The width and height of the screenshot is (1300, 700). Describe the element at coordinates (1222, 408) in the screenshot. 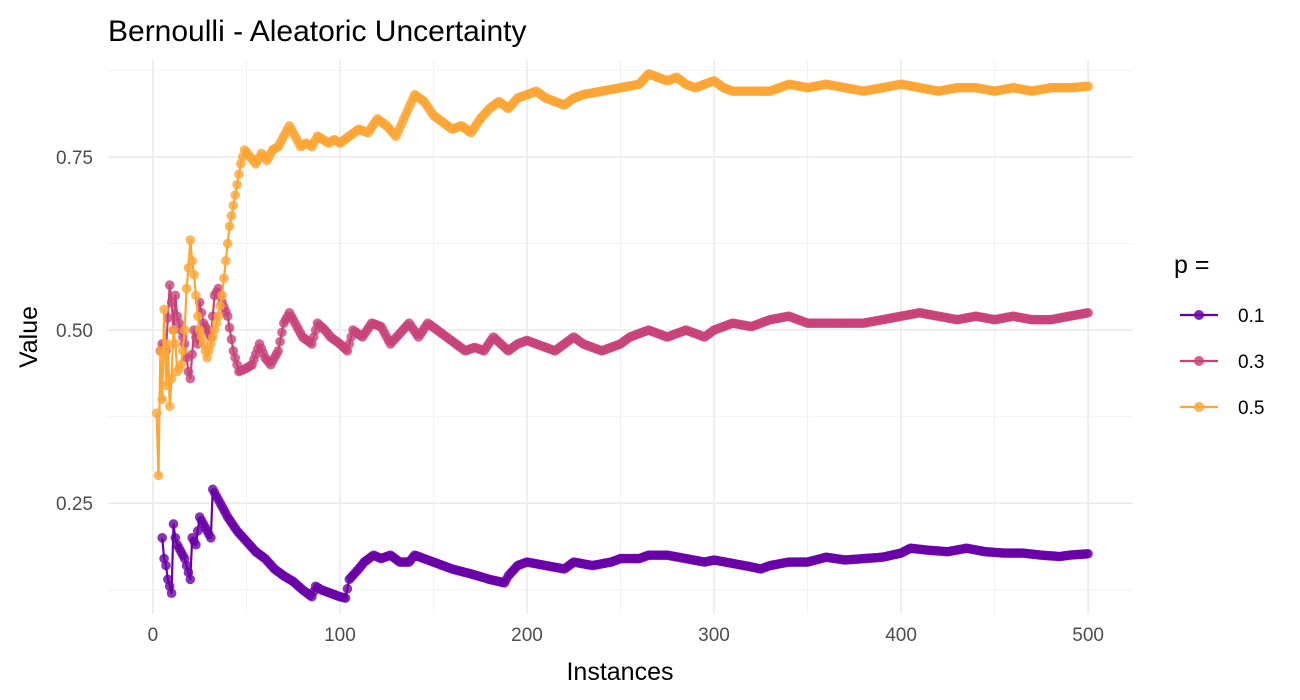

I see `legend-item: 0.5` at that location.